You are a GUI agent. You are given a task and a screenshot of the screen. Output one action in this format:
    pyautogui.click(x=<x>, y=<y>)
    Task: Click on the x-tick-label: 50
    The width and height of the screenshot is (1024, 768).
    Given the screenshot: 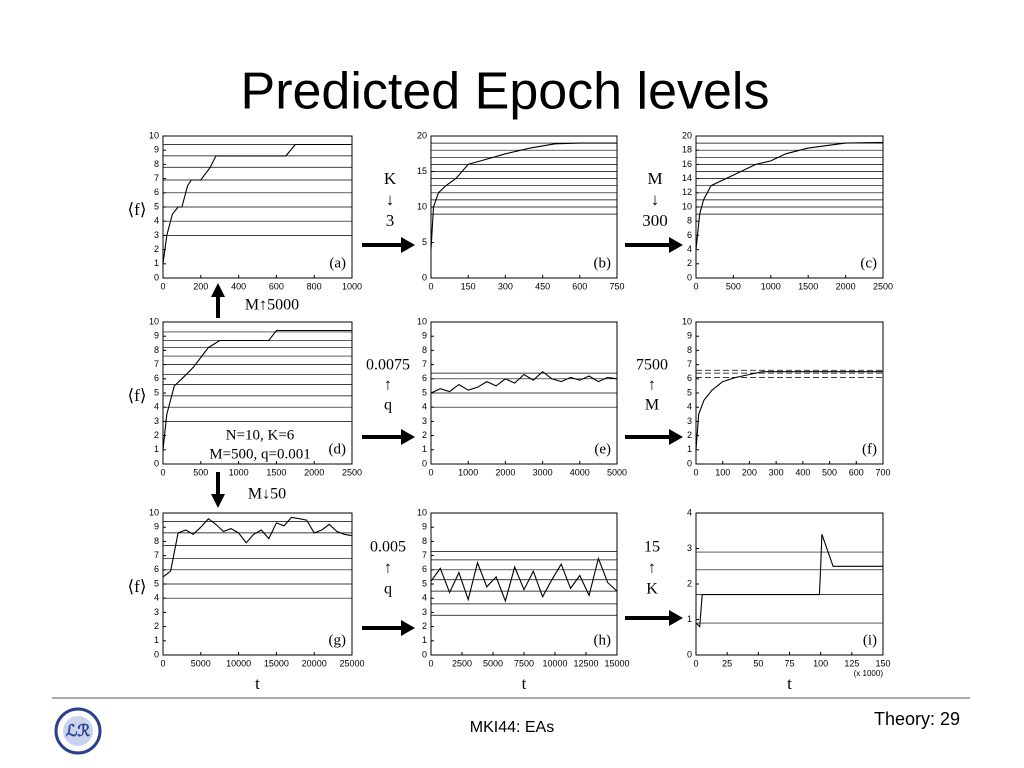 What is the action you would take?
    pyautogui.click(x=758, y=663)
    